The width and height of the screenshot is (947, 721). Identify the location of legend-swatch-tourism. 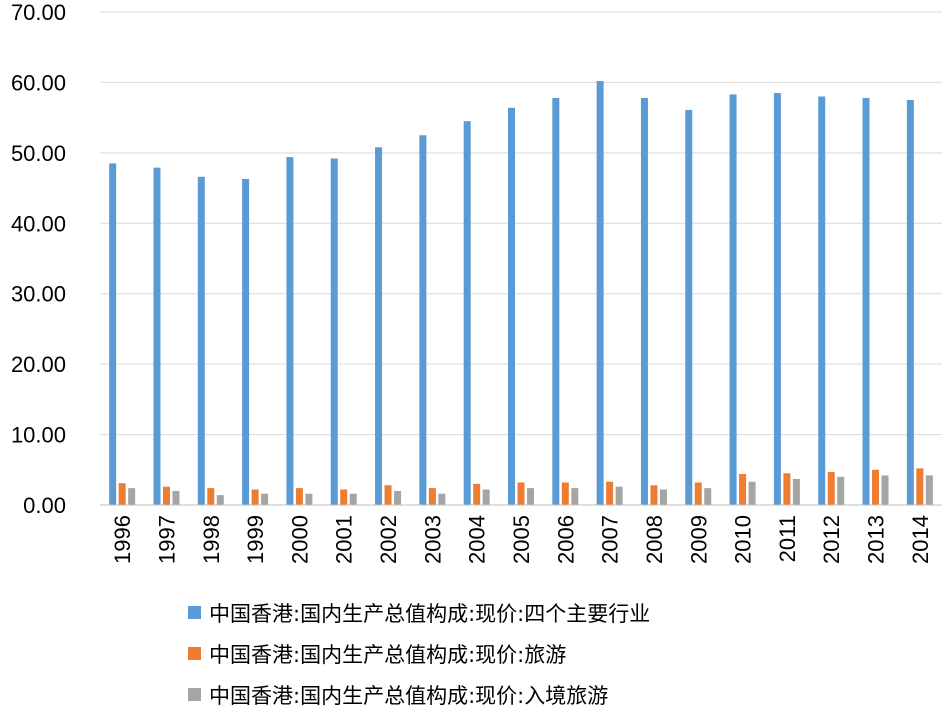
(194, 653).